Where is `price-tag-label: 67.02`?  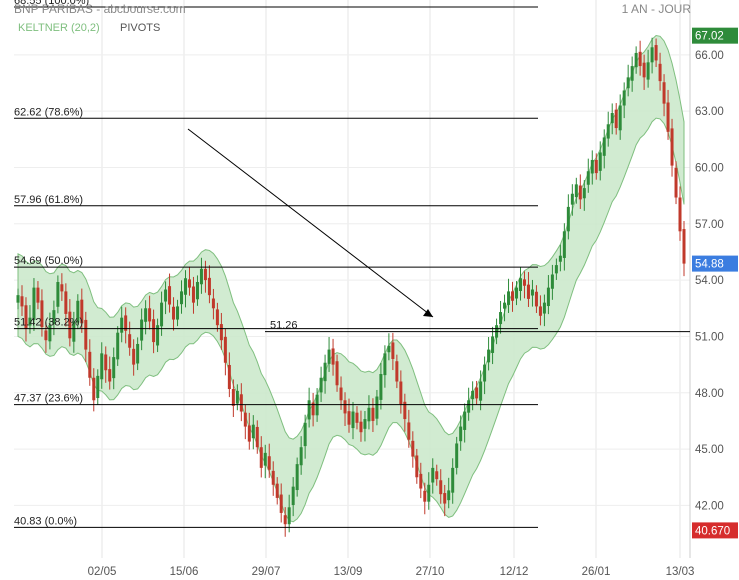
price-tag-label: 67.02 is located at coordinates (709, 37).